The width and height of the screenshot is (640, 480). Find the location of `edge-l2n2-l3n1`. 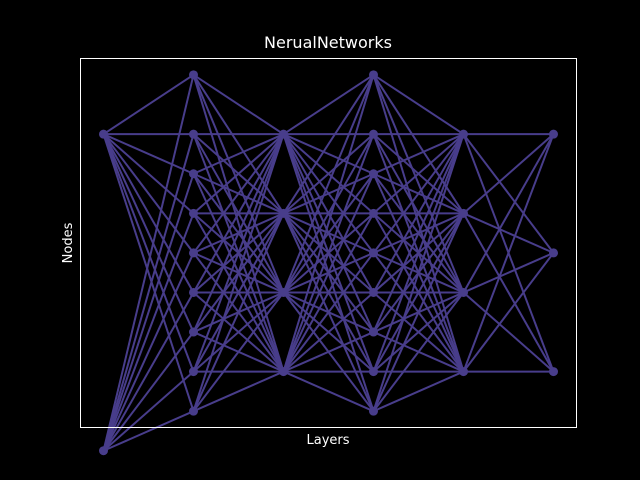

edge-l2n2-l3n1 is located at coordinates (328, 213).